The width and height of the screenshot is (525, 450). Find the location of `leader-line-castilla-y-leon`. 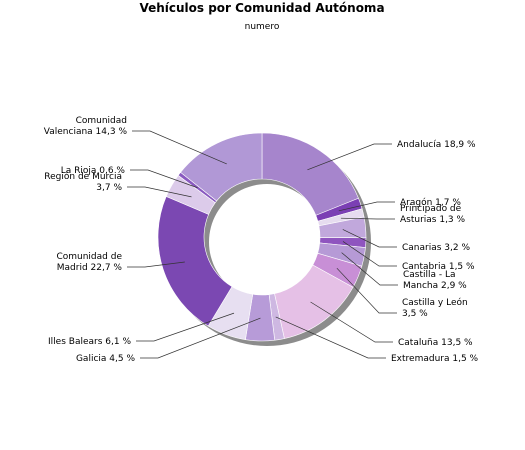

leader-line-castilla-y-leon is located at coordinates (366, 290).